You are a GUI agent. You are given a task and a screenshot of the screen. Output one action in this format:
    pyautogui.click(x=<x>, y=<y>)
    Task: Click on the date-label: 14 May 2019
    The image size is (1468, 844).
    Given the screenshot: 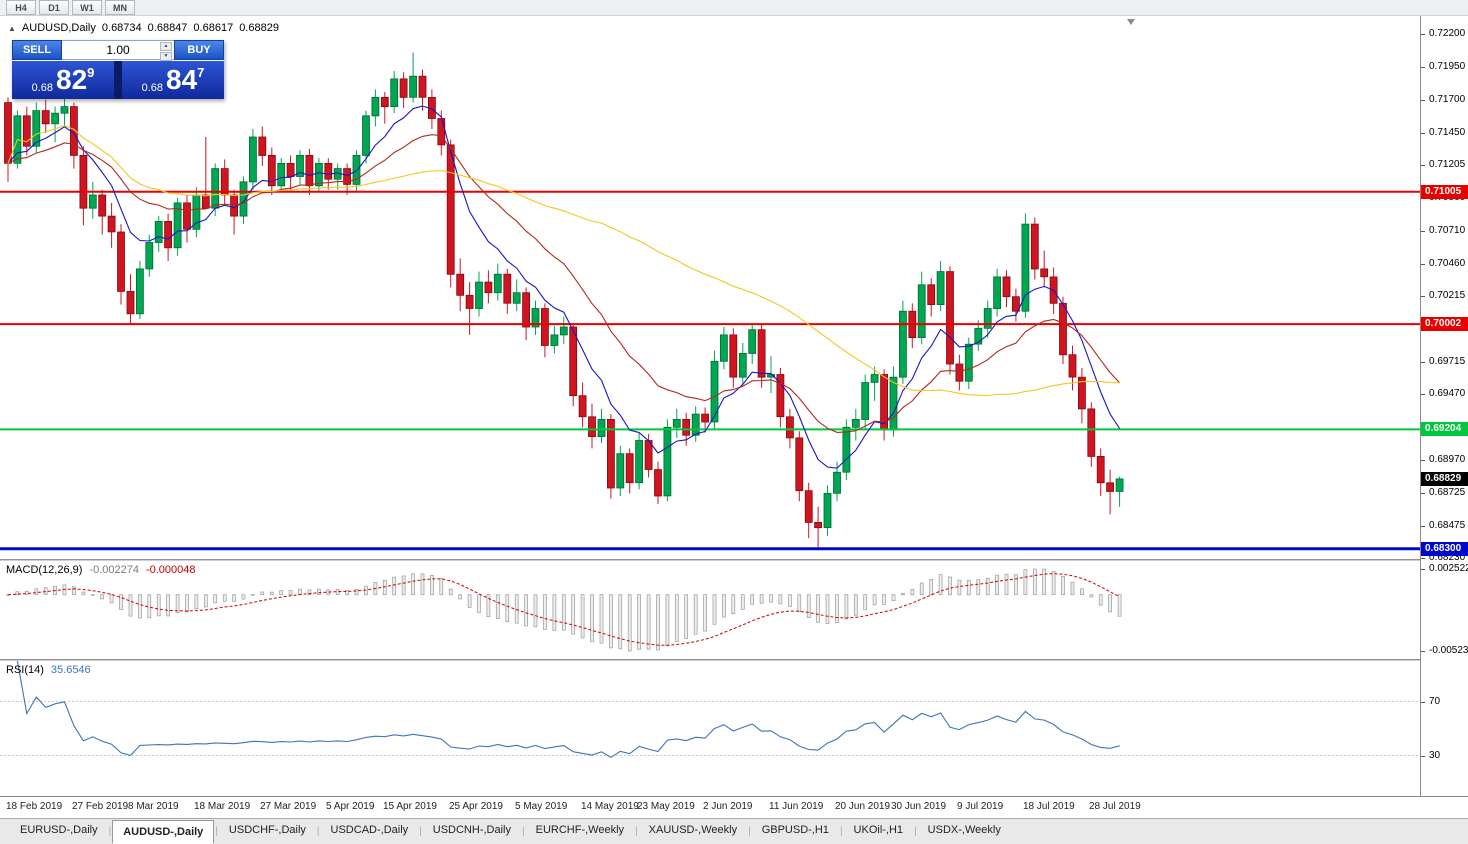 What is the action you would take?
    pyautogui.click(x=610, y=806)
    